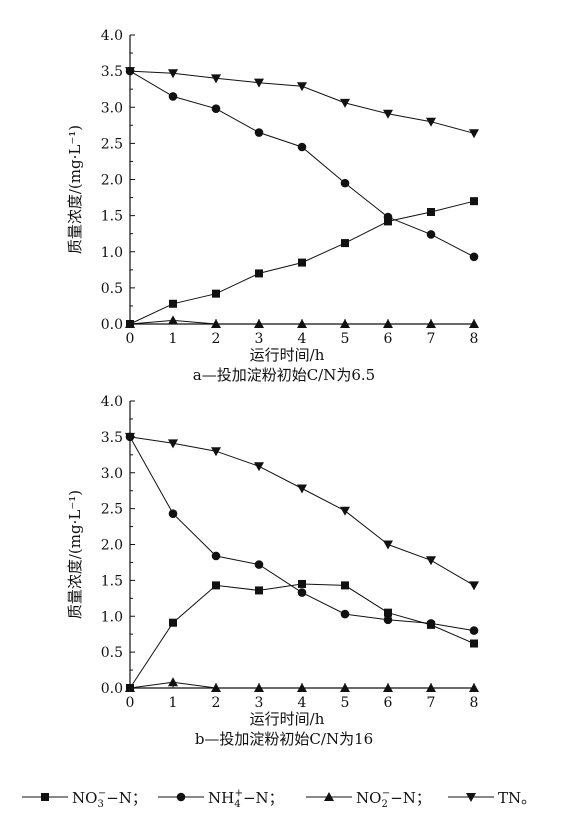 The width and height of the screenshot is (573, 818). I want to click on series-nh4, so click(302, 164).